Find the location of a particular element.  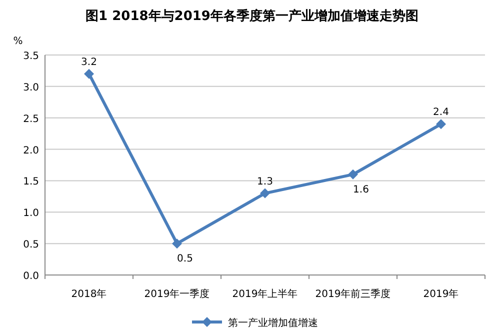

y-tick-label: 1.0 is located at coordinates (31, 214).